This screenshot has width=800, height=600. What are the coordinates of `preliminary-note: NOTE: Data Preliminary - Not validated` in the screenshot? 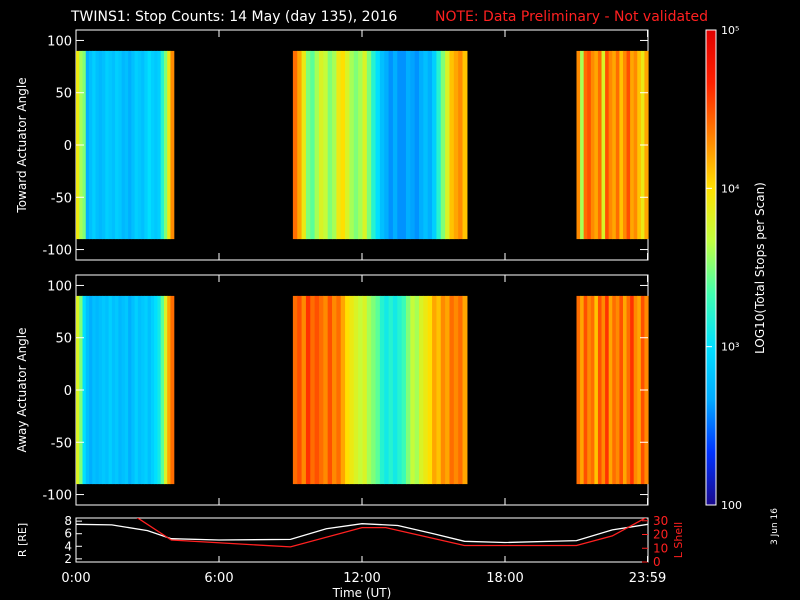 It's located at (571, 17).